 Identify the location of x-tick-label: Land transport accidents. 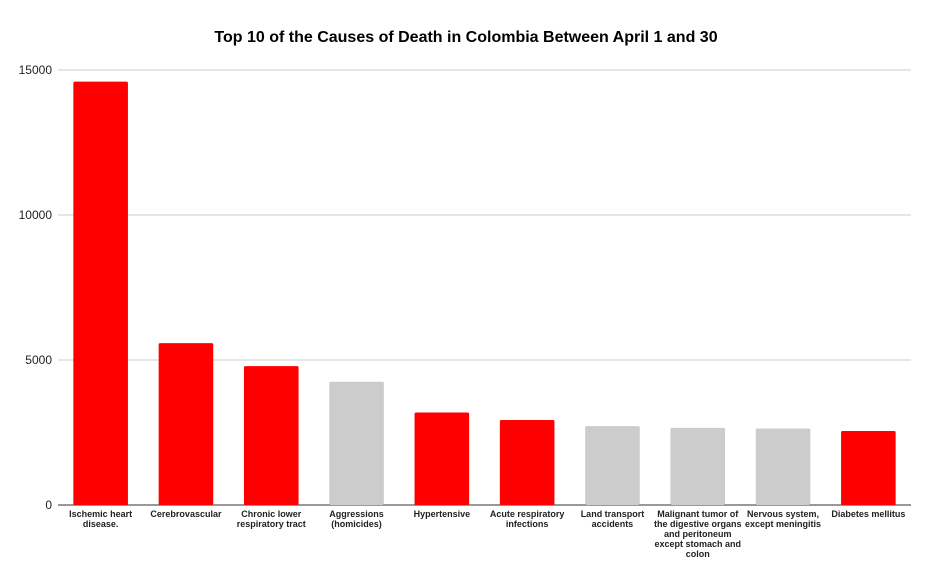
(613, 519).